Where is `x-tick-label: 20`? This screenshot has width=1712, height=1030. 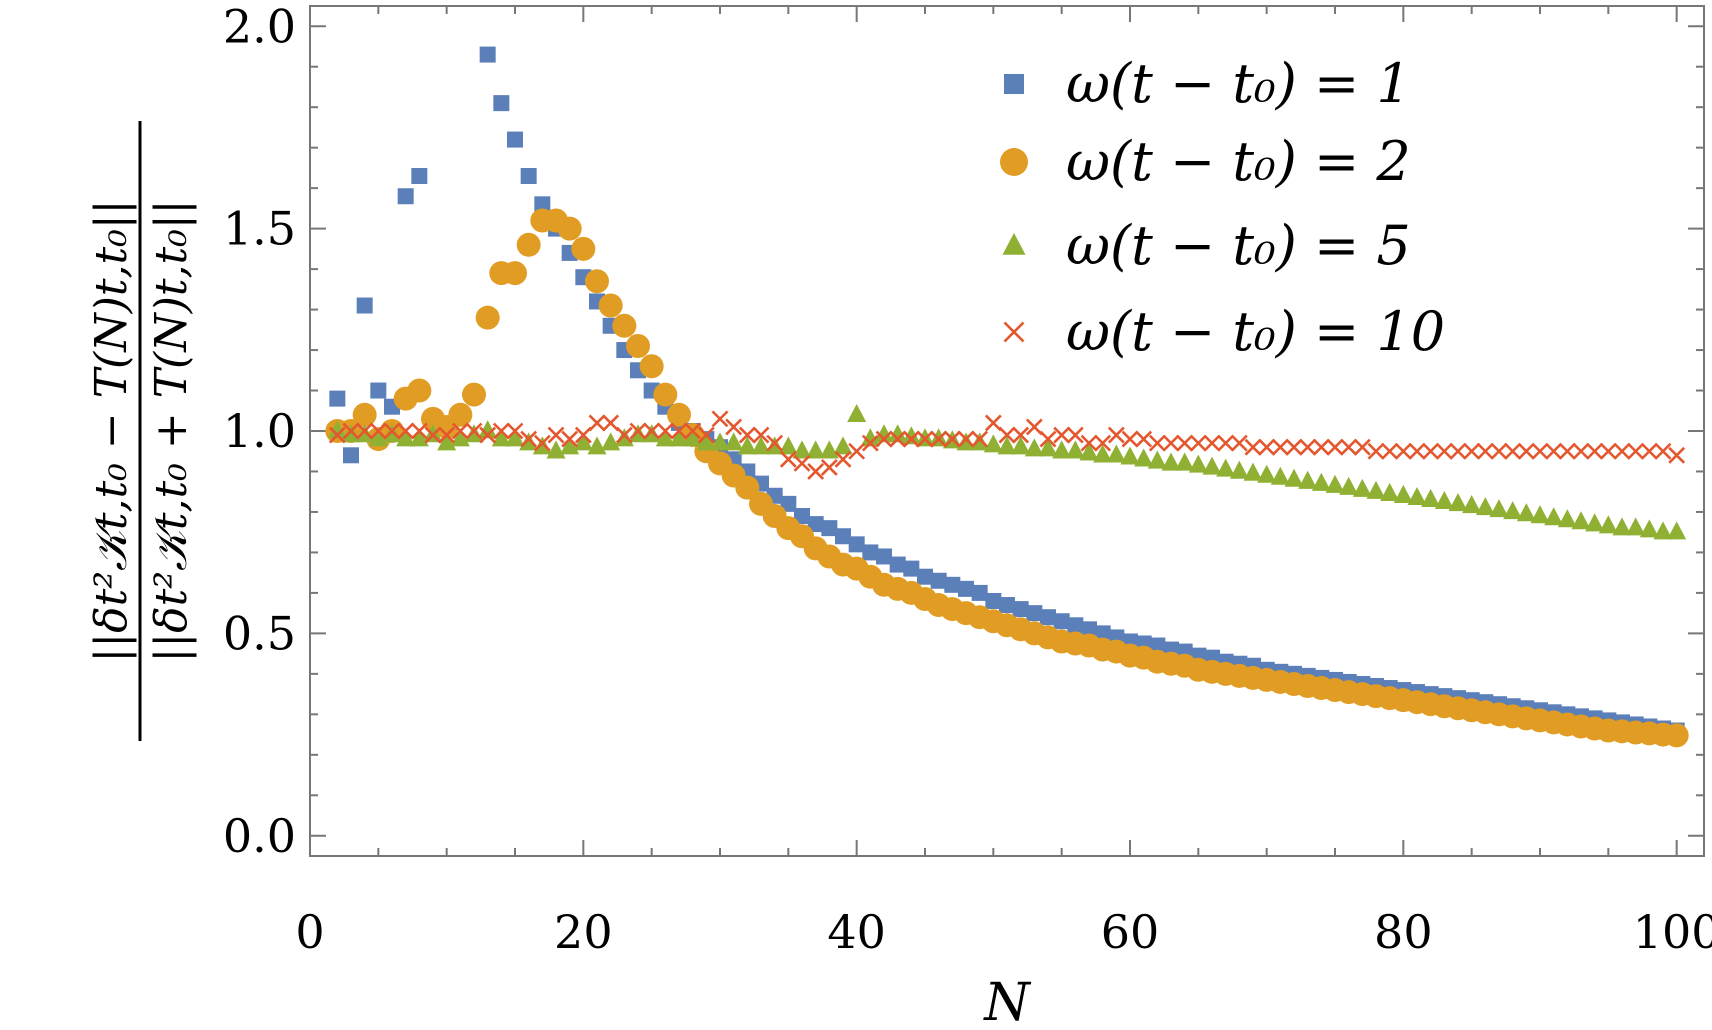
x-tick-label: 20 is located at coordinates (583, 932).